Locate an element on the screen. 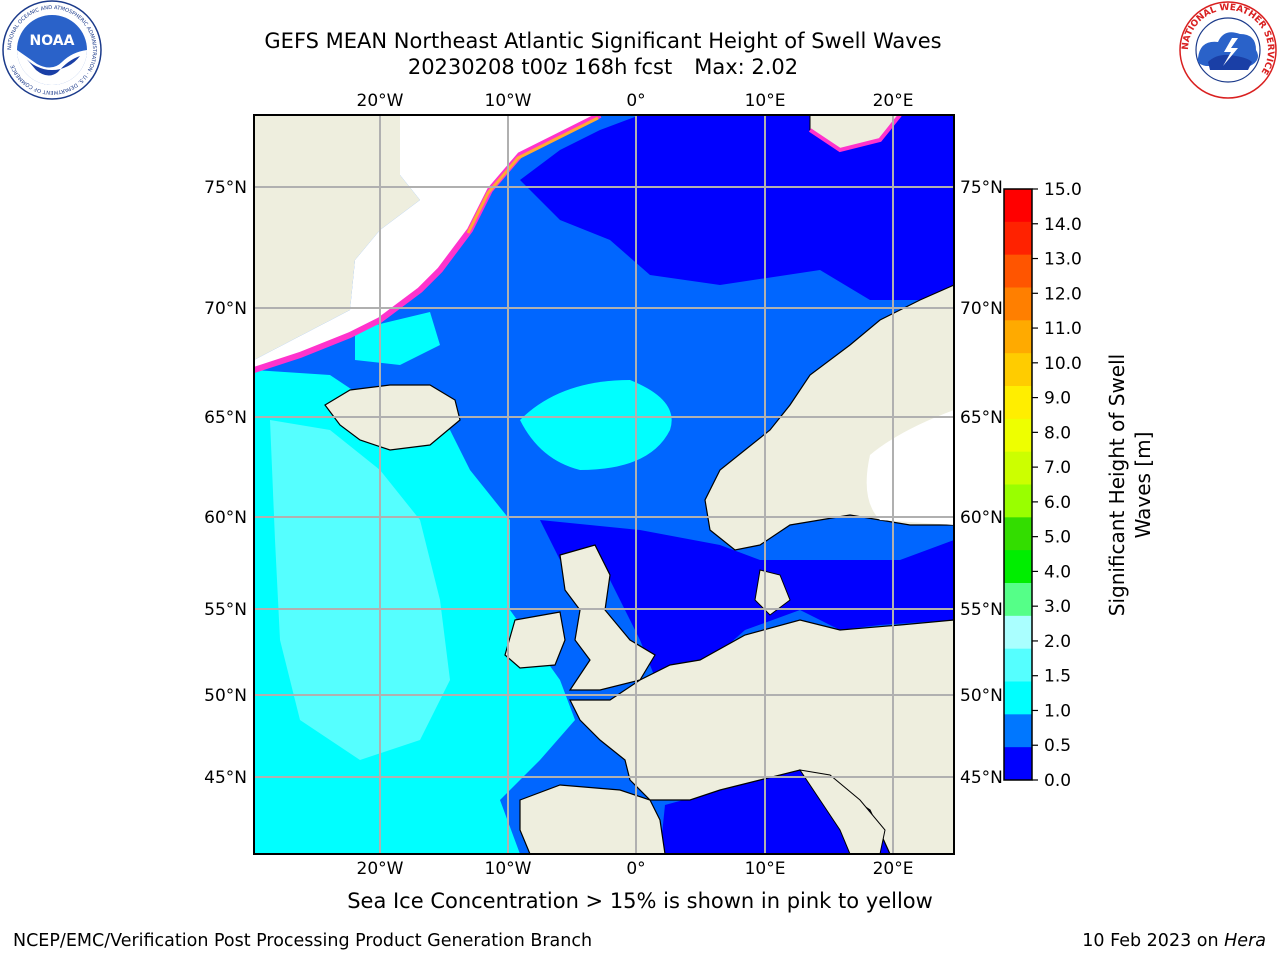 The image size is (1280, 960). colorbar-tick-label: 4.0 is located at coordinates (1057, 572).